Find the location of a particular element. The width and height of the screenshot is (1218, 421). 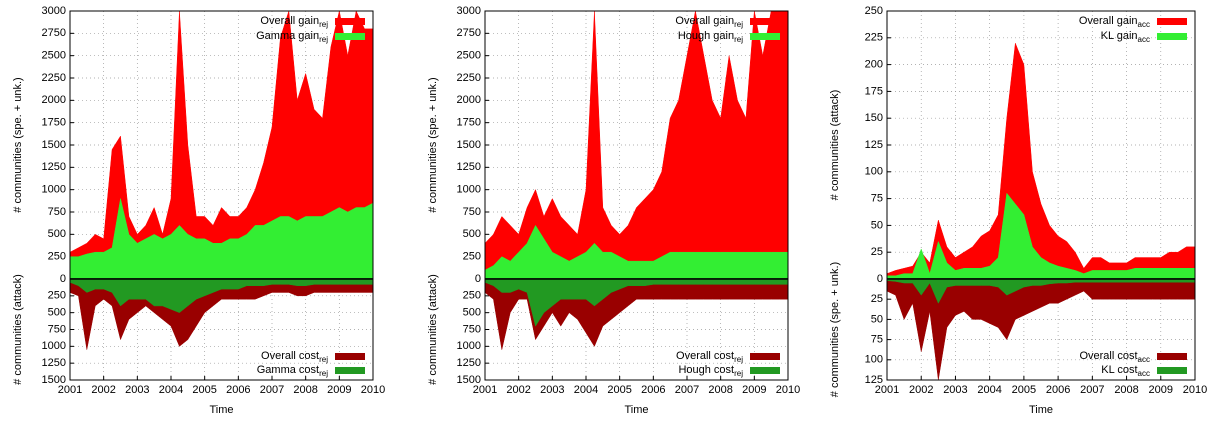

y-axis-label: # communities (spe. + unk.) is located at coordinates (433, 144).